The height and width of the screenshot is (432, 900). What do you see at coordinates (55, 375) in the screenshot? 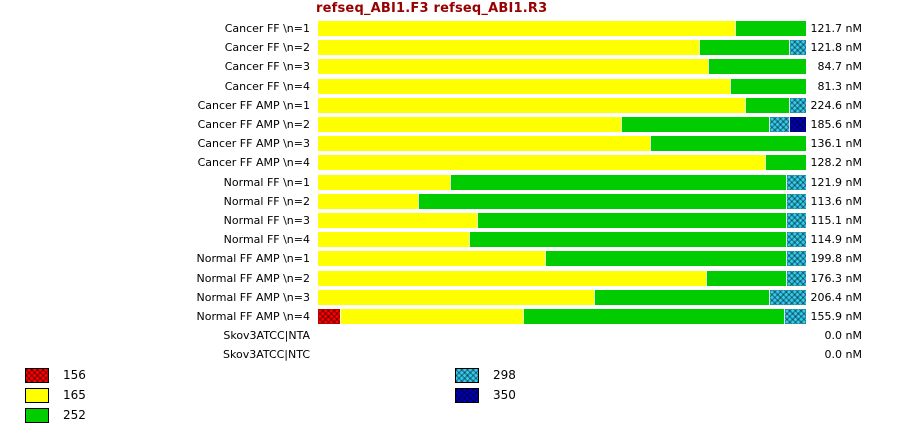
I see `legend-item: 156` at bounding box center [55, 375].